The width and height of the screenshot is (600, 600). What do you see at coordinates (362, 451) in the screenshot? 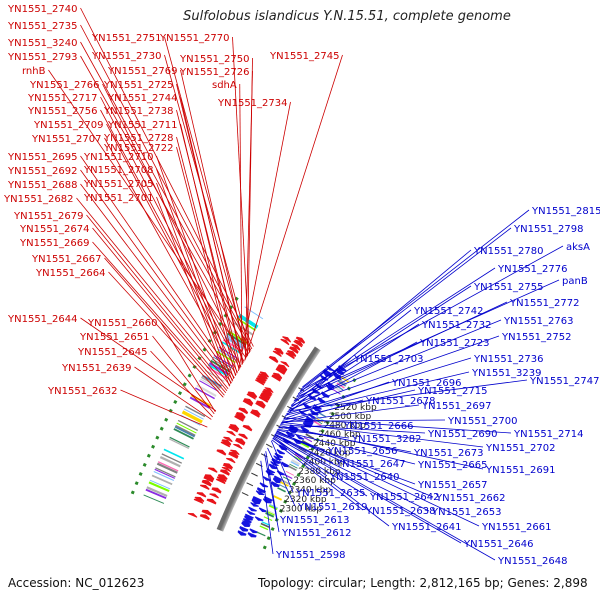
I see `gene-label: YN1551_2656` at bounding box center [362, 451].